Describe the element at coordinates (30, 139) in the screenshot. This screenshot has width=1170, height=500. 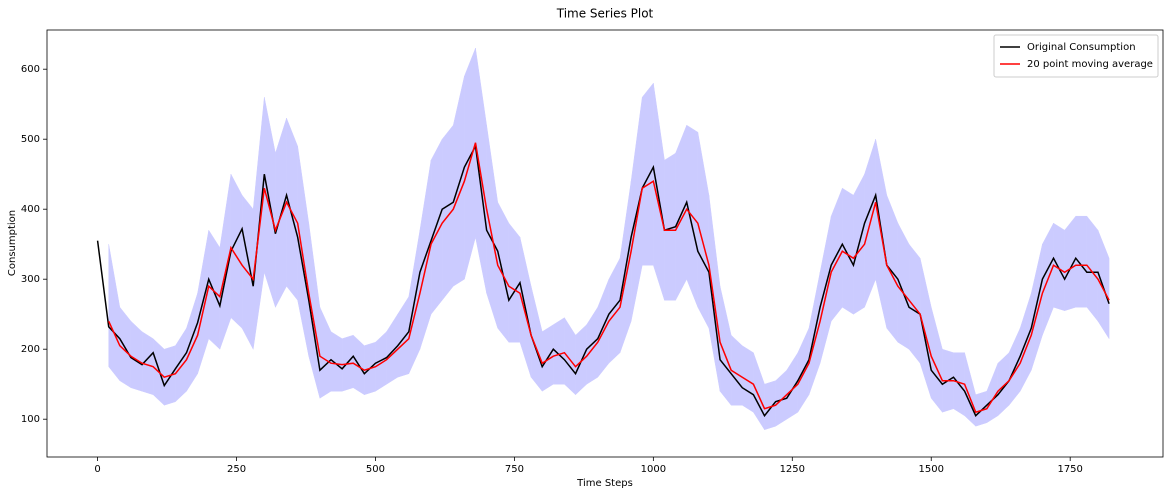
I see `y-tick-label: 500` at that location.